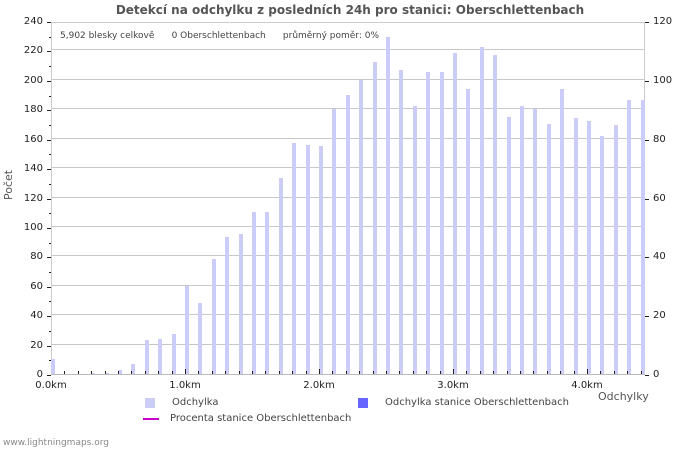  What do you see at coordinates (51, 385) in the screenshot?
I see `x-tick-label: 0.0km` at bounding box center [51, 385].